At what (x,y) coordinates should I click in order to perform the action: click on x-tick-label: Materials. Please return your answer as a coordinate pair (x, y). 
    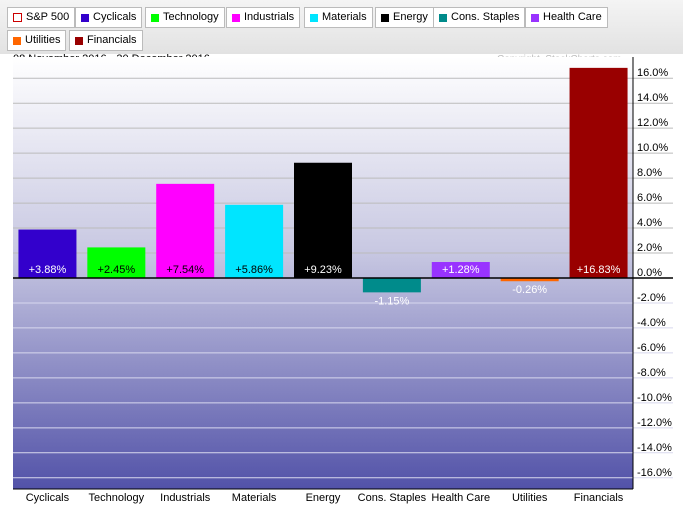
    Looking at the image, I should click on (254, 498).